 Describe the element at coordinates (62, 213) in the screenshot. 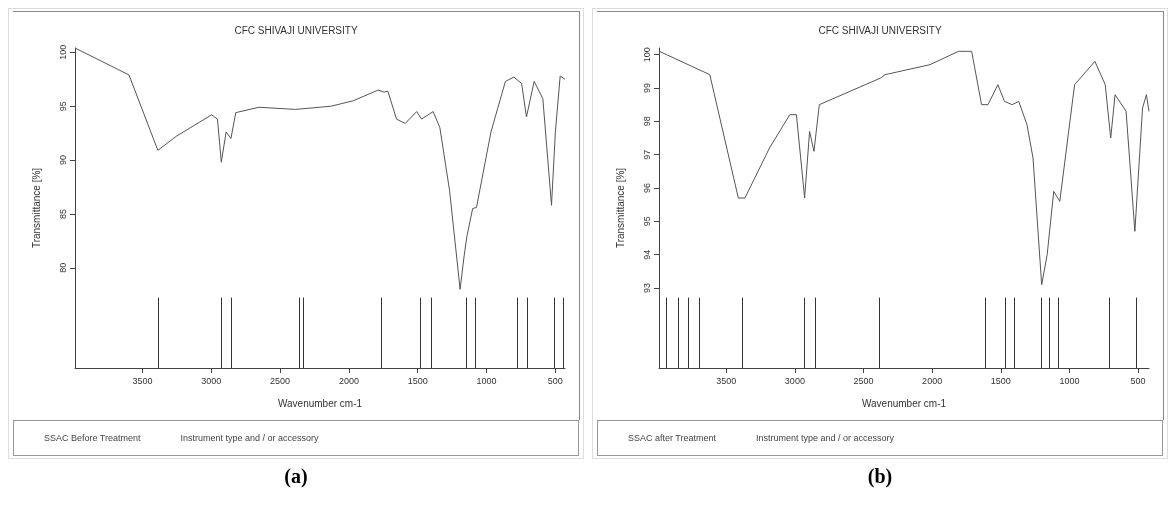

I see `y-tick-label: 85` at that location.